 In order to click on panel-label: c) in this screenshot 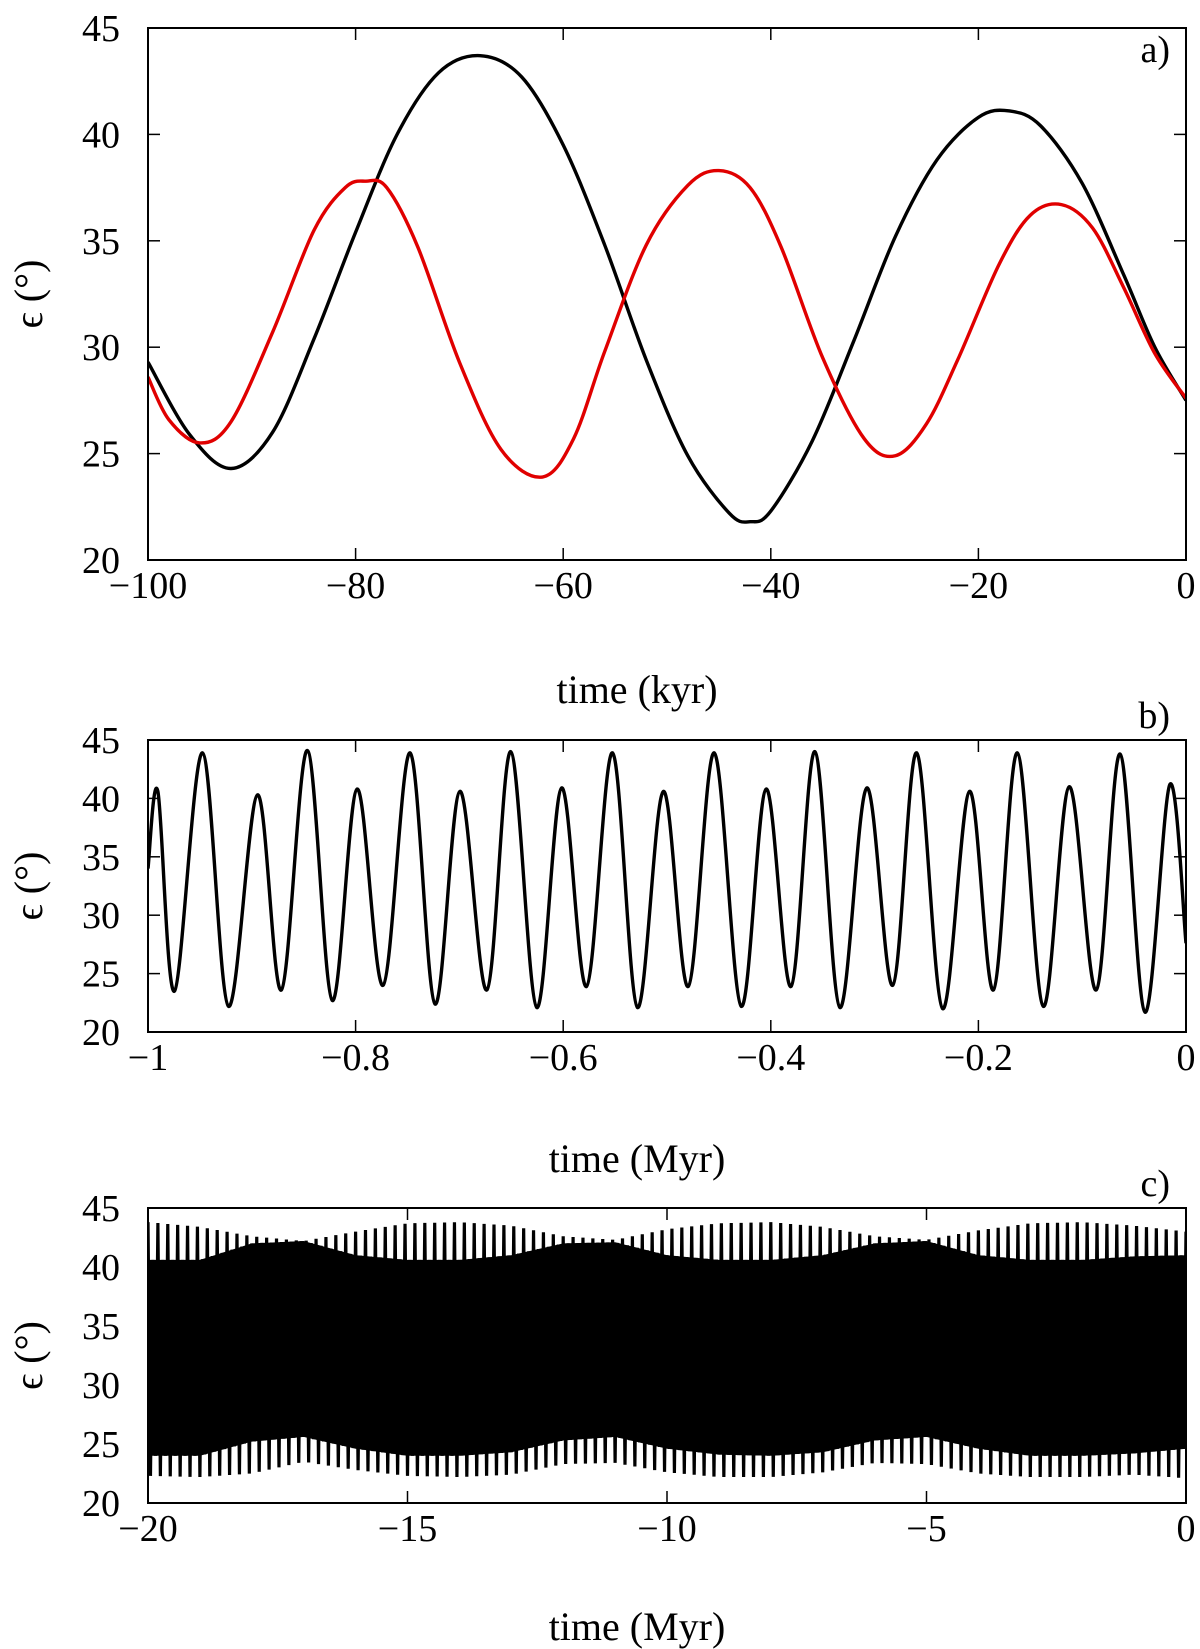, I will do `click(1155, 1184)`.